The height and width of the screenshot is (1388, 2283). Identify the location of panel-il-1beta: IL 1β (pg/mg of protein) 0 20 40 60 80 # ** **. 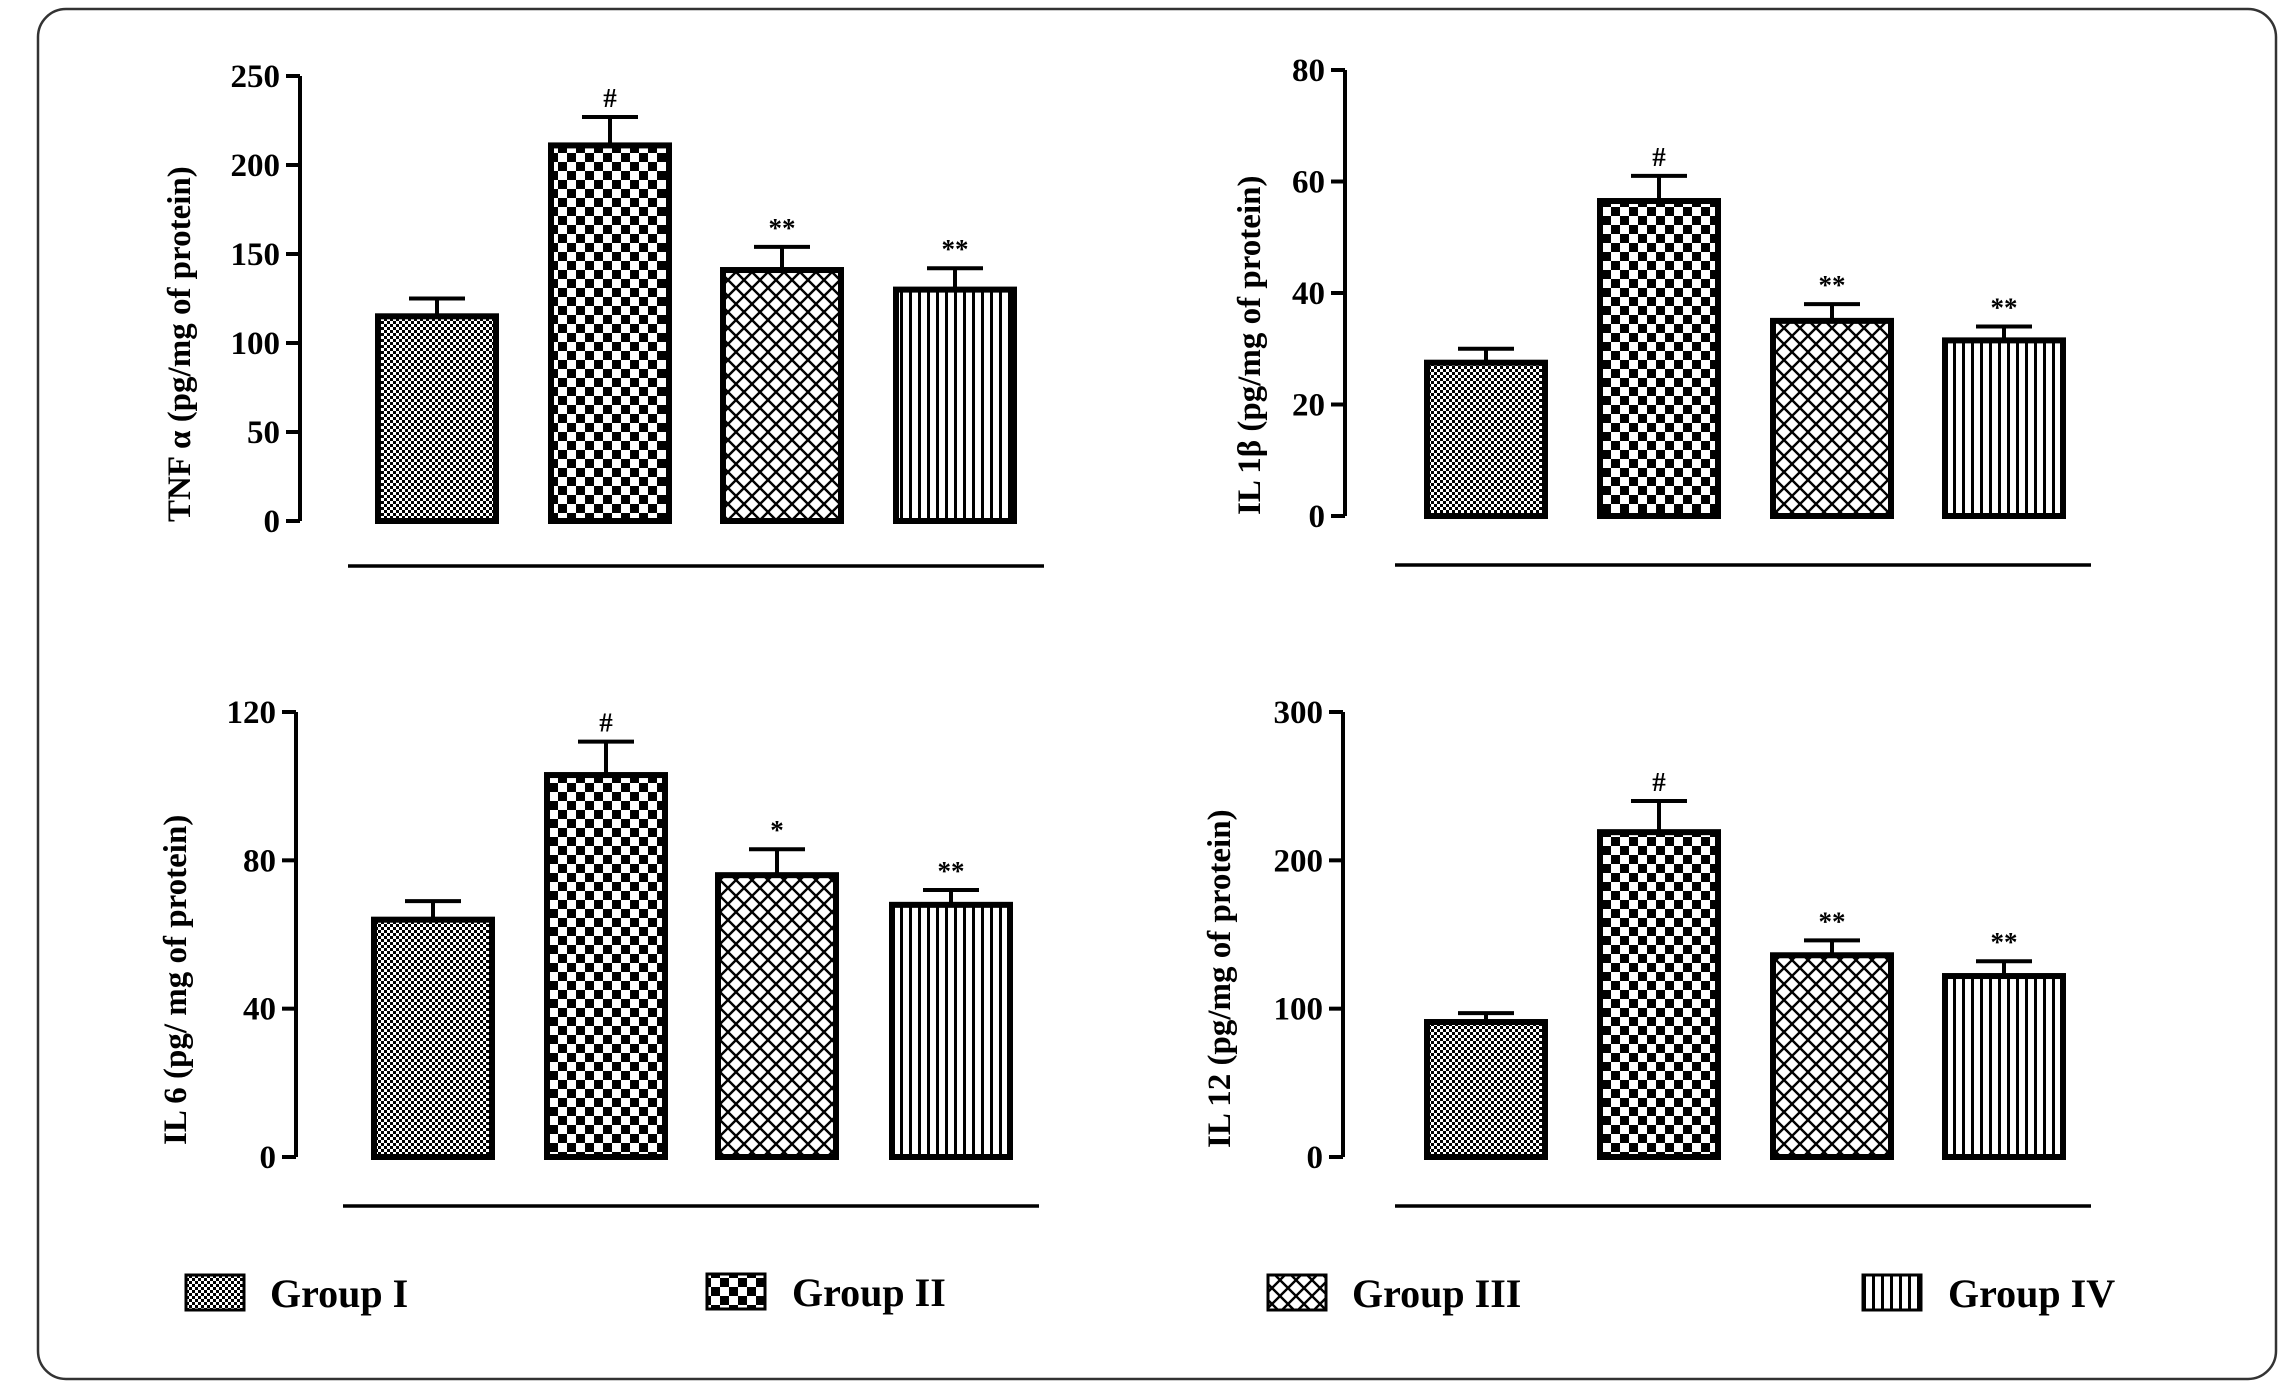
(1661, 310).